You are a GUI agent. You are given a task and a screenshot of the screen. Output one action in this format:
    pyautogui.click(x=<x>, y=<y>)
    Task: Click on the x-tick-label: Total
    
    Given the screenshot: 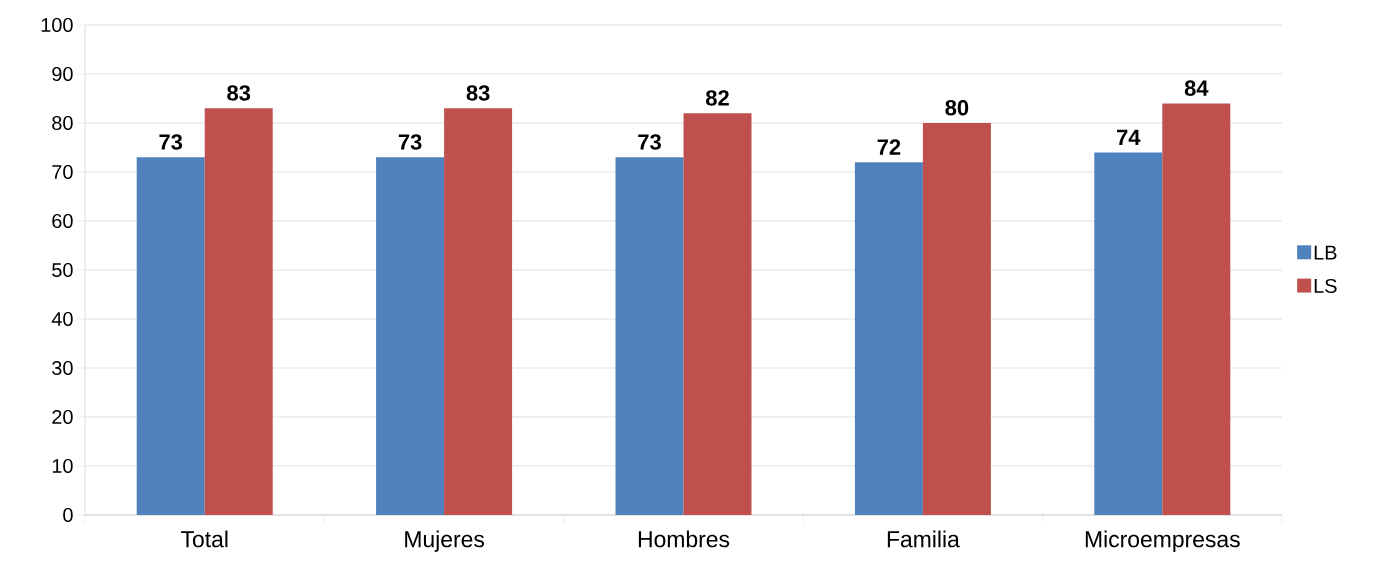 What is the action you would take?
    pyautogui.click(x=204, y=539)
    